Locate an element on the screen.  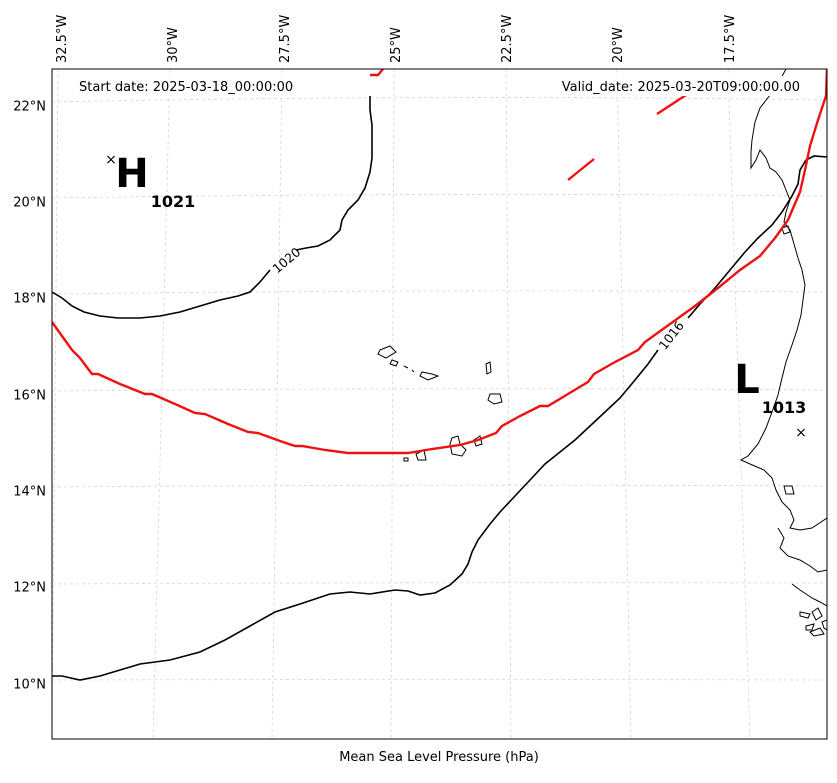
lon-tick: 27.5°W is located at coordinates (285, 39).